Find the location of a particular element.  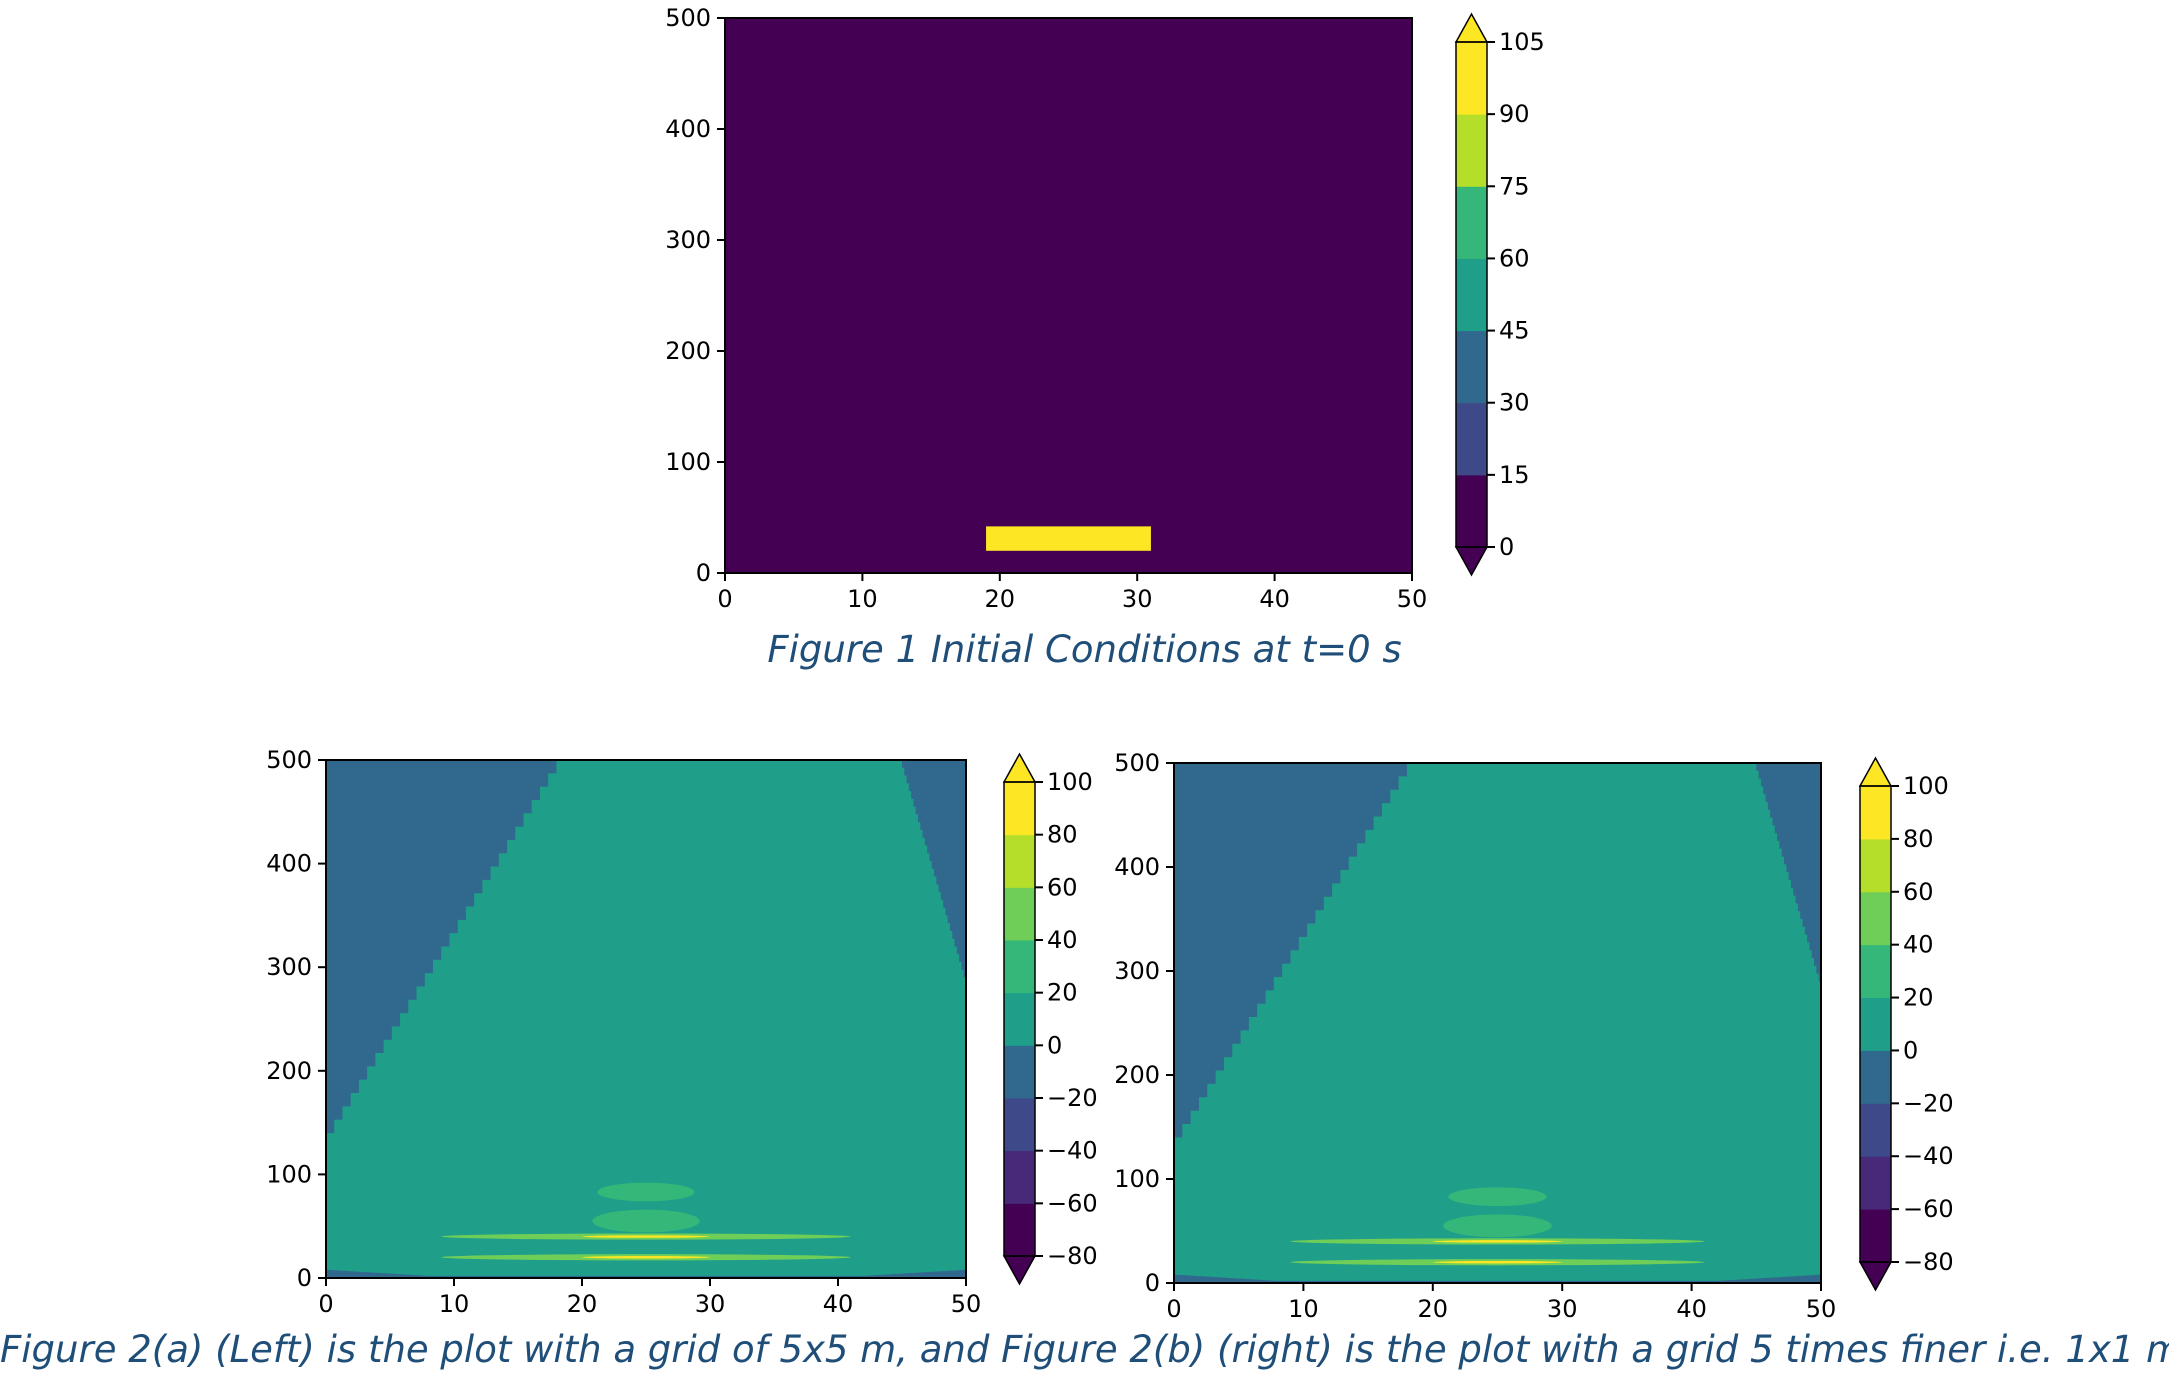

colorbar-fig2b: −80 −60 −40 −20 0 20 40 60 80 100 is located at coordinates (1906, 1024).